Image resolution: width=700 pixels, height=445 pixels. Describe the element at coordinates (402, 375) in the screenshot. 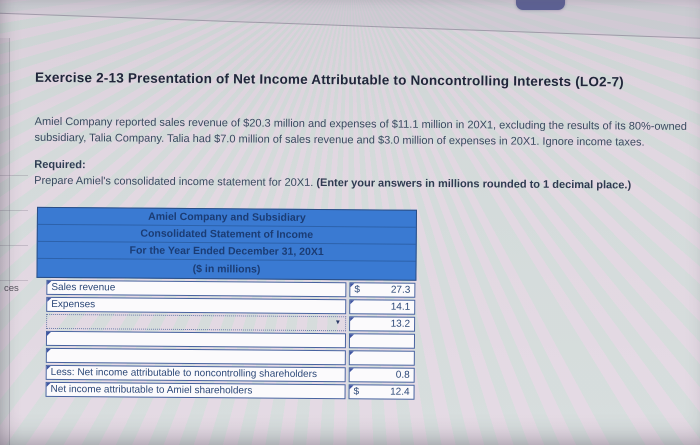

I see `amount-value: 0.8` at that location.